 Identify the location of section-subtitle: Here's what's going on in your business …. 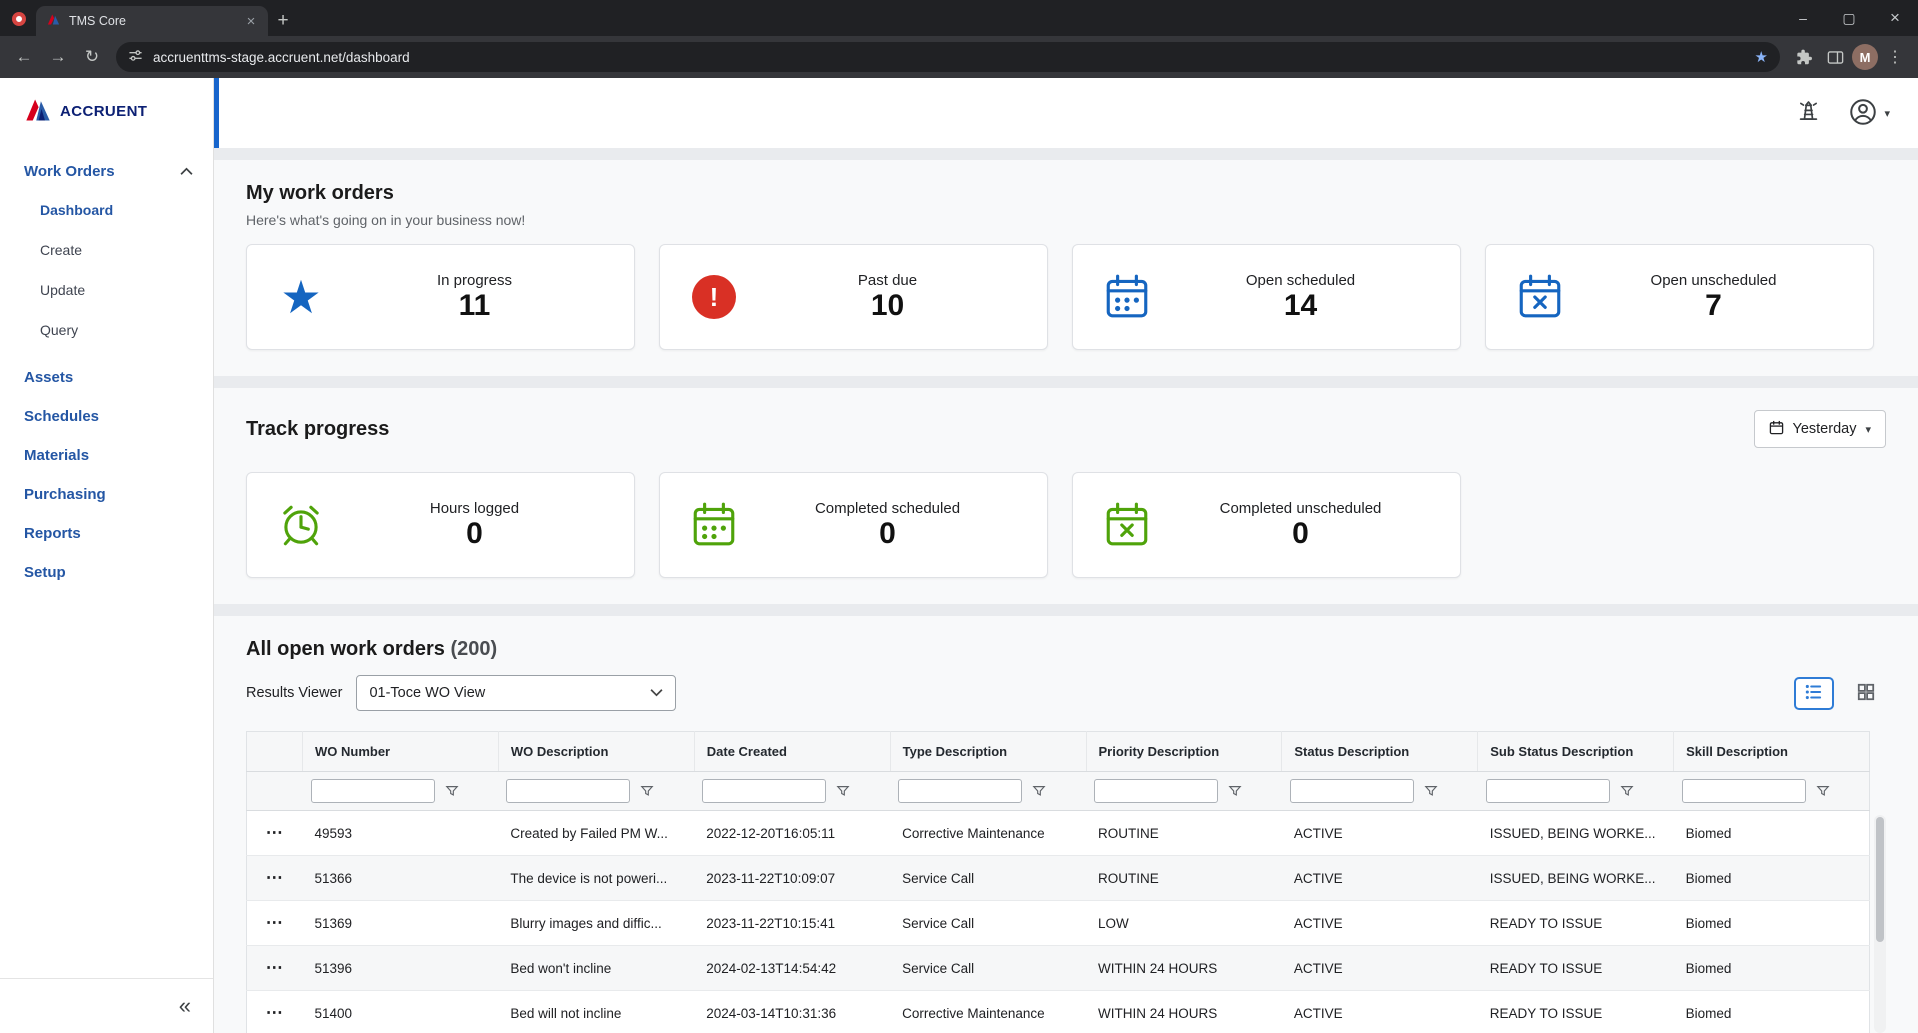
(386, 220).